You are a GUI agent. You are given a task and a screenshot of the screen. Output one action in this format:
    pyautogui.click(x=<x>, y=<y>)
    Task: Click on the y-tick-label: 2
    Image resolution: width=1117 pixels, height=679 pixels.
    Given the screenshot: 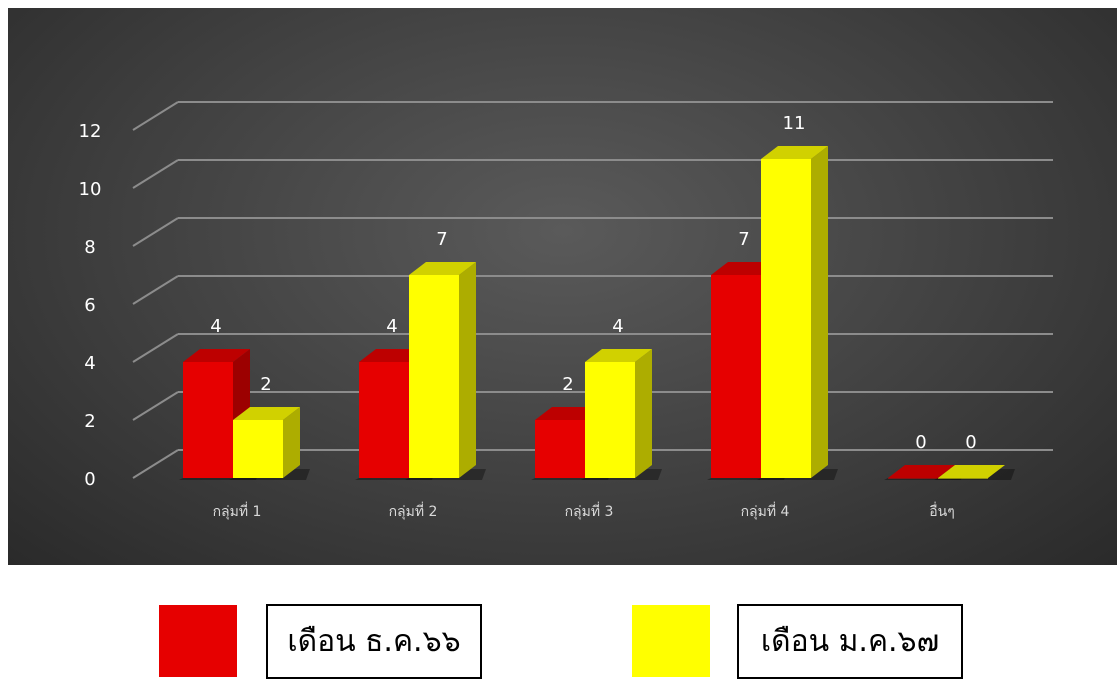 What is the action you would take?
    pyautogui.click(x=89, y=421)
    